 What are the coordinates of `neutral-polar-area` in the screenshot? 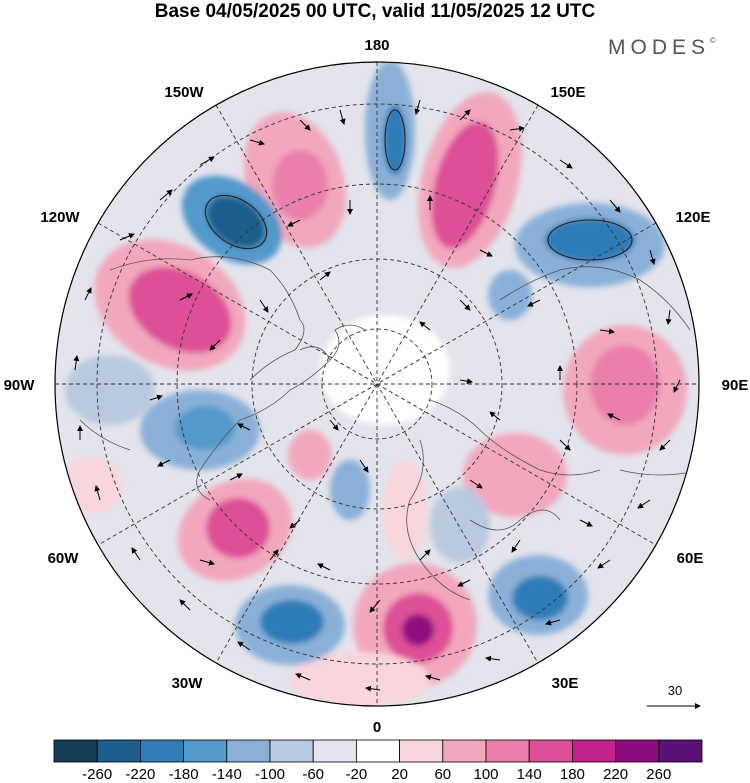 It's located at (385, 370).